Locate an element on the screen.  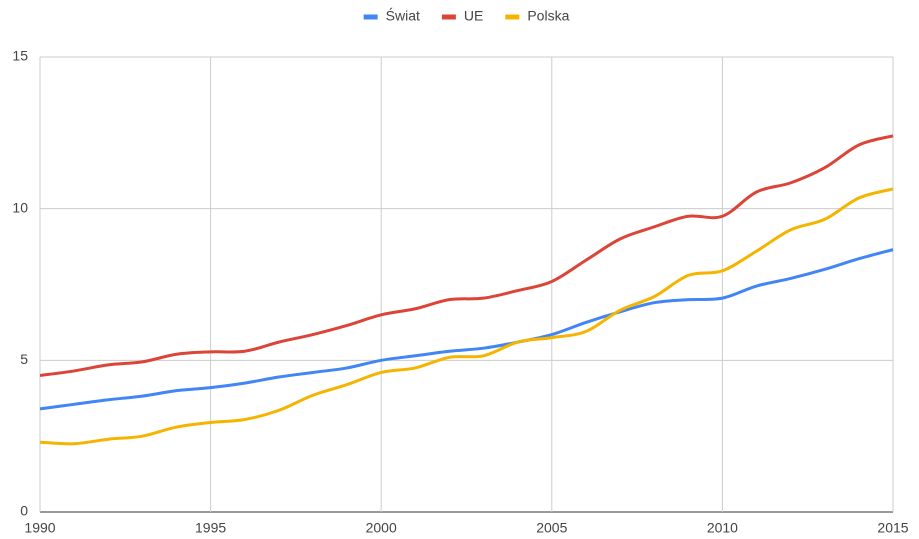
y-tick-label: 5 is located at coordinates (24, 359).